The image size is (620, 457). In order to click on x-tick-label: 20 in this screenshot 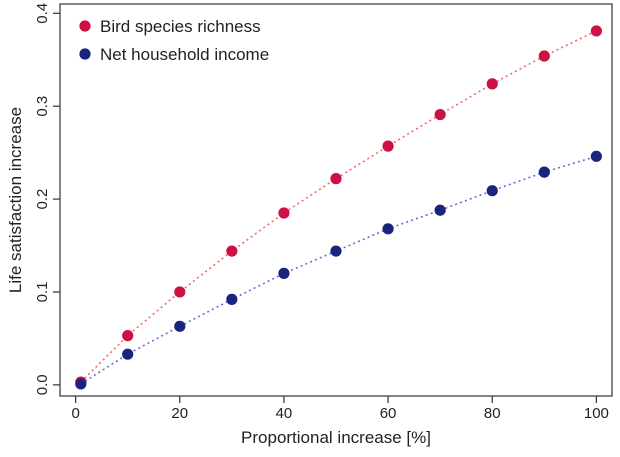, I will do `click(179, 413)`.